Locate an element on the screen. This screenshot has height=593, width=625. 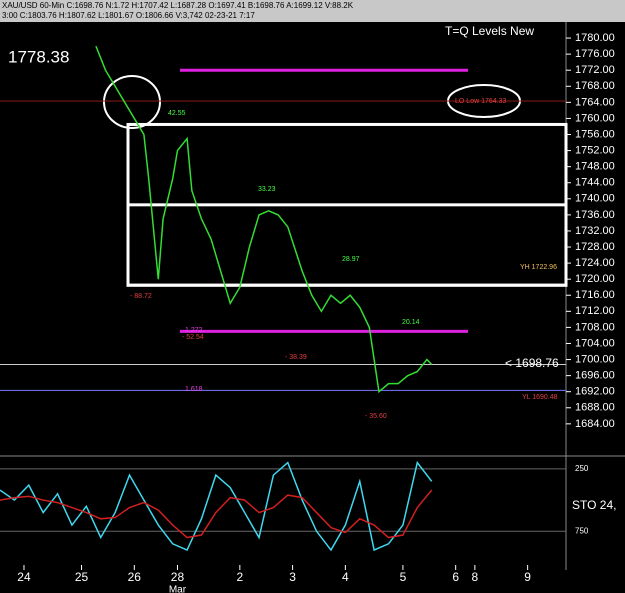
annotation: LO Low 1764.33 is located at coordinates (480, 101).